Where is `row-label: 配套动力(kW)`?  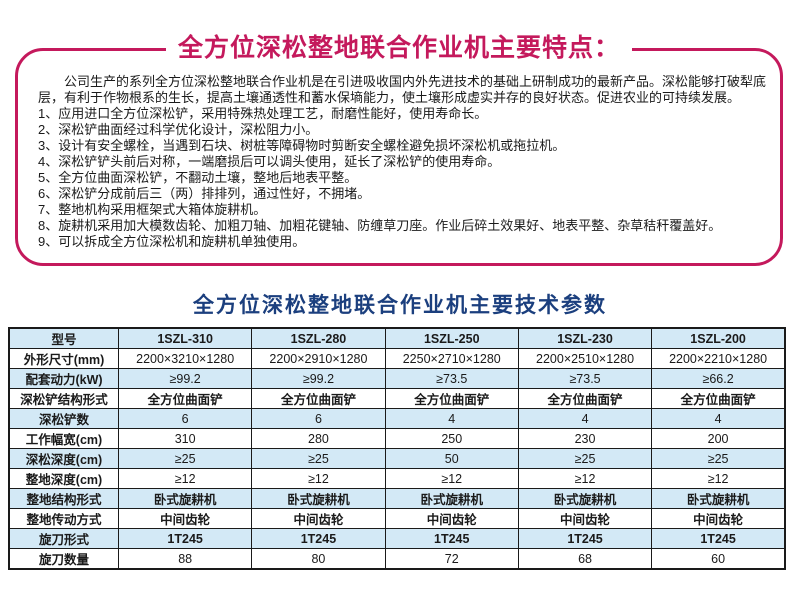
row-label: 配套动力(kW) is located at coordinates (63, 378).